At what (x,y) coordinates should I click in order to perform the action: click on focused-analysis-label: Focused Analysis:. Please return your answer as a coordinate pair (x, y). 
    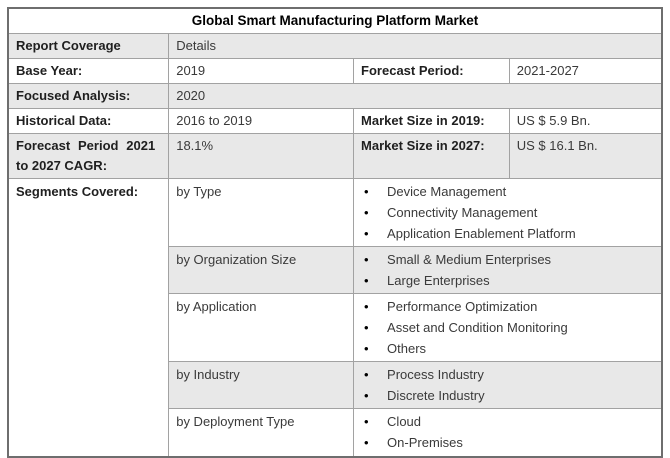
    Looking at the image, I should click on (88, 96).